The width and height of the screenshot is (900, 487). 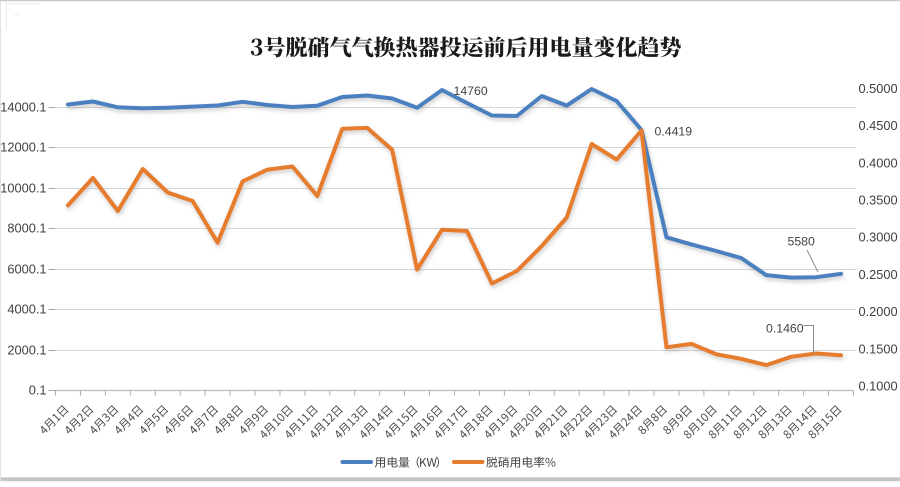 What do you see at coordinates (878, 88) in the screenshot?
I see `svg-text: 0.5000` at bounding box center [878, 88].